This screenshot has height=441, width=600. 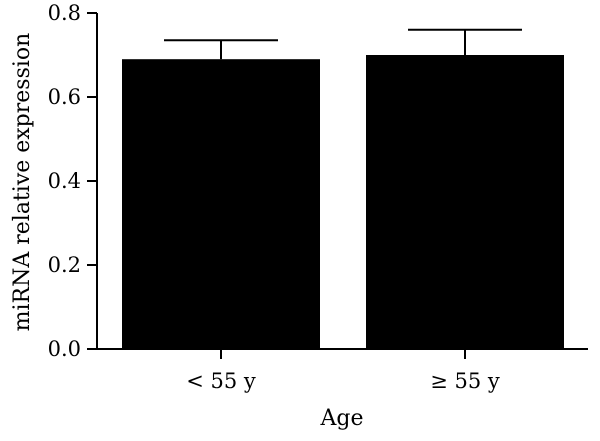 I want to click on y-tick-label: 0.8, so click(x=64, y=13).